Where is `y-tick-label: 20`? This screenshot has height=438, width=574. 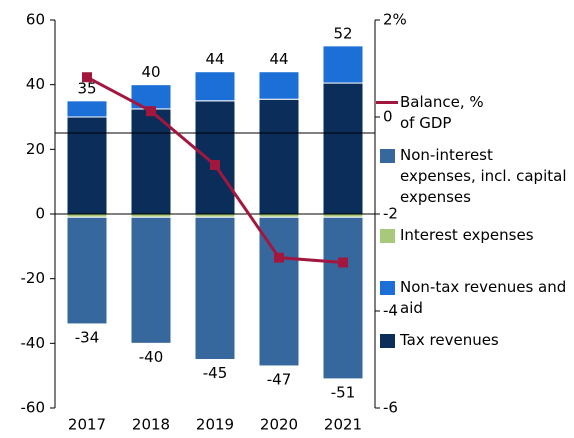 y-tick-label: 20 is located at coordinates (35, 149).